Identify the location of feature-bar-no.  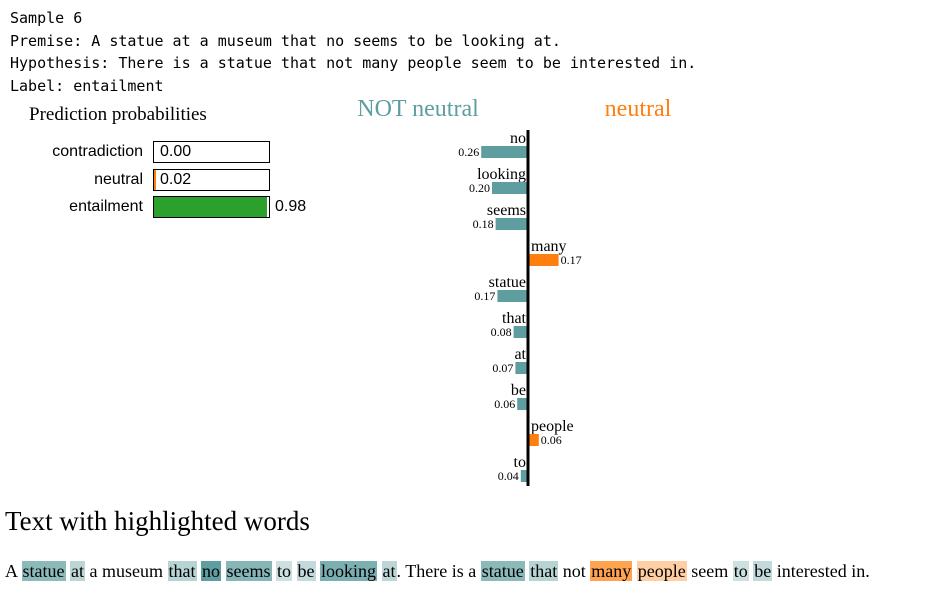
(504, 152).